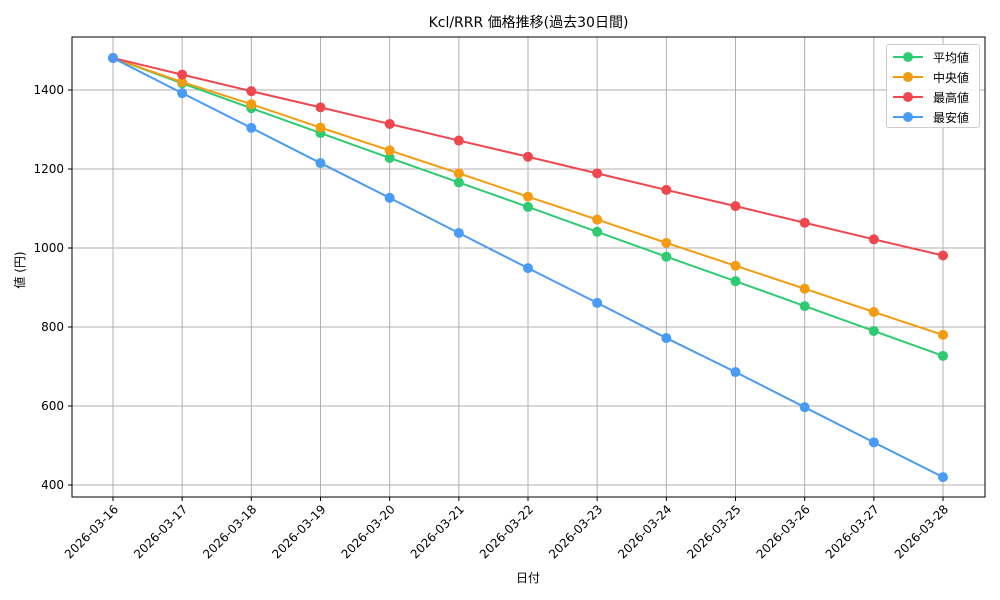  What do you see at coordinates (48, 90) in the screenshot?
I see `y-tick-label: 1400` at bounding box center [48, 90].